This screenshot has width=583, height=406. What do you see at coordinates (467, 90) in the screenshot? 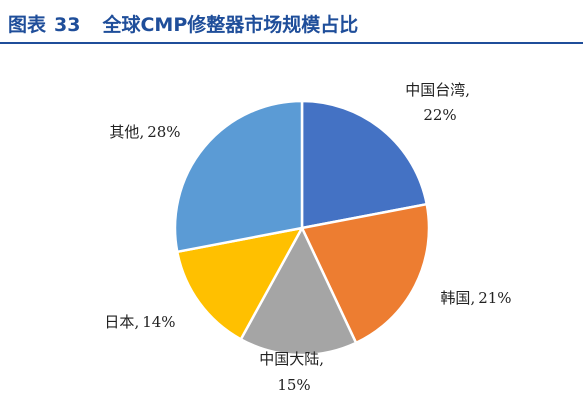
I see `label-taiwan-sep: ,` at bounding box center [467, 90].